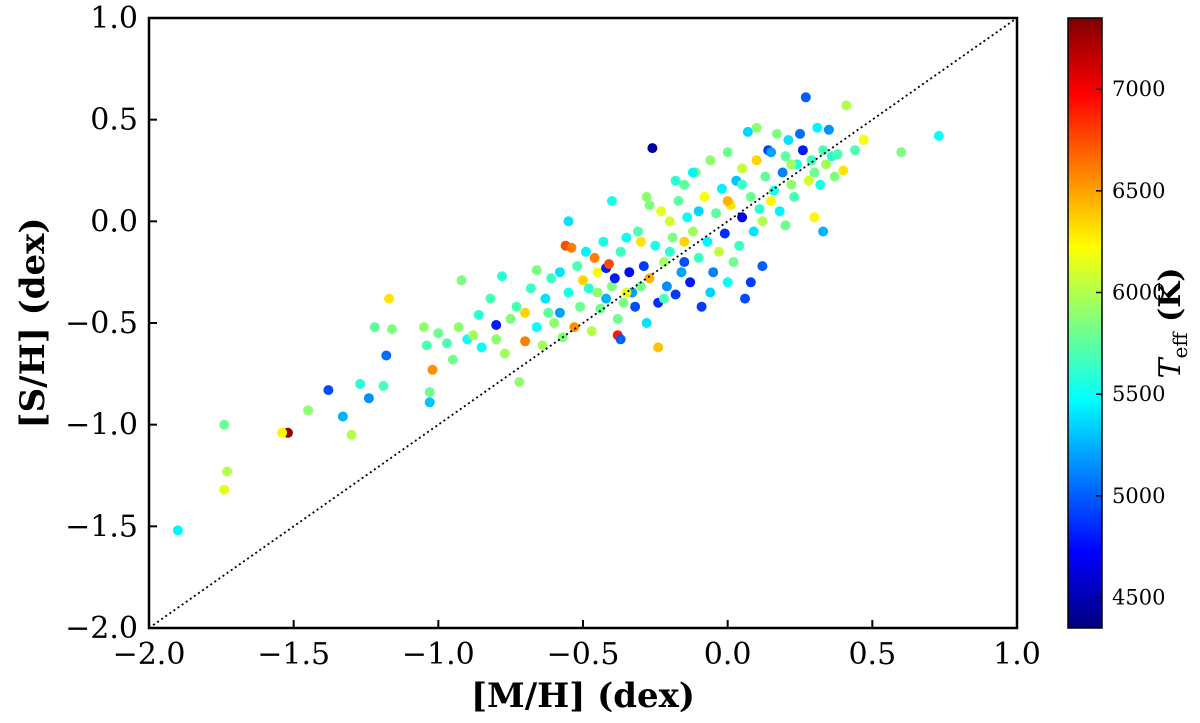 The width and height of the screenshot is (1200, 723). Describe the element at coordinates (872, 654) in the screenshot. I see `x-tick-label: 0.5` at that location.